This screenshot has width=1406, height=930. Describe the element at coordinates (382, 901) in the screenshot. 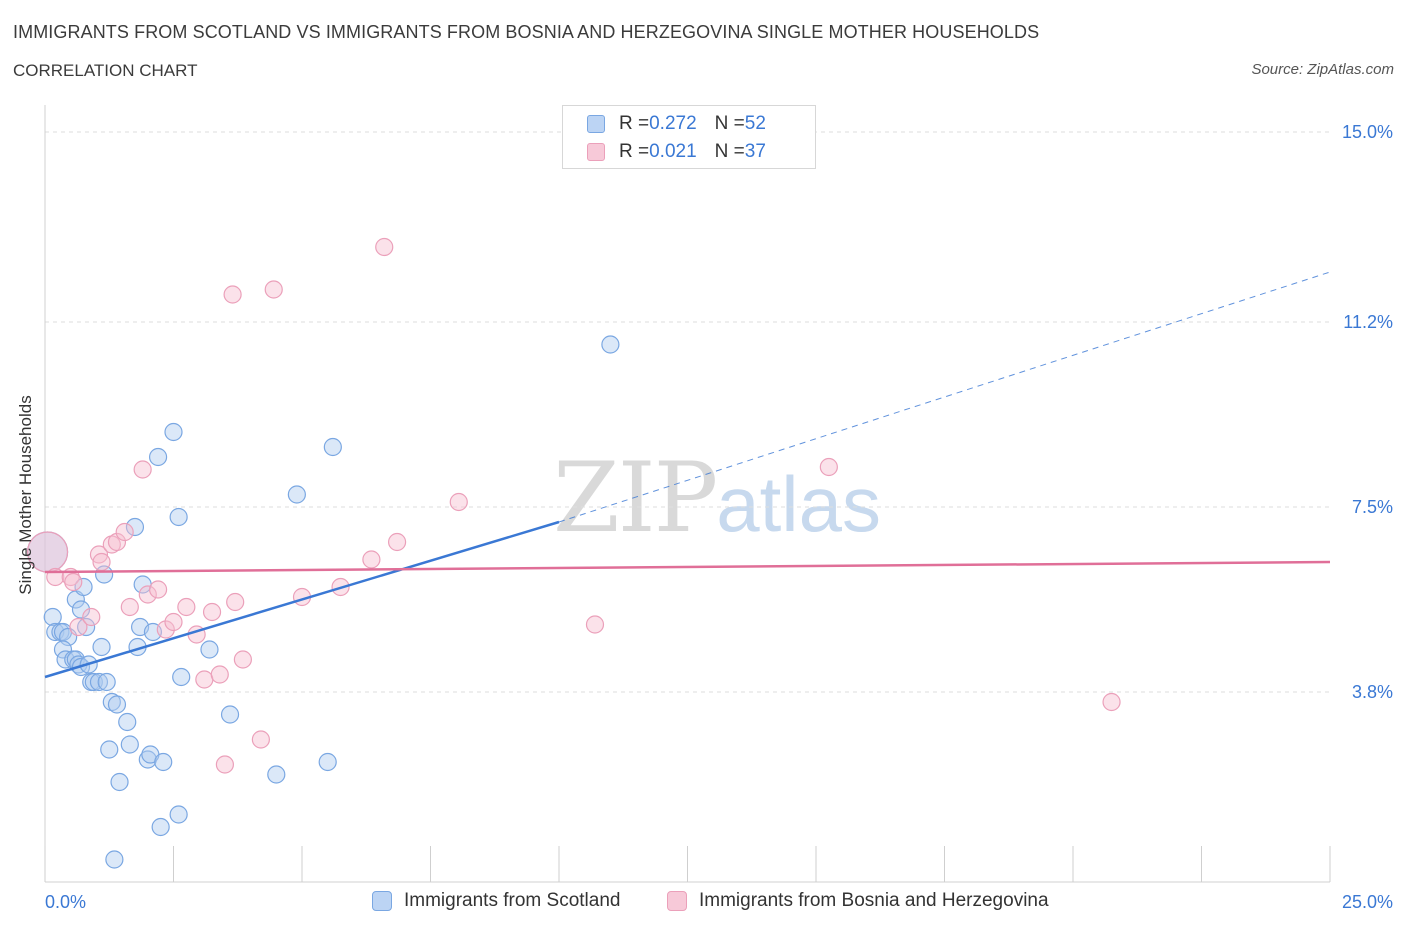

I see `bottom-legend-swatch-scotland` at that location.